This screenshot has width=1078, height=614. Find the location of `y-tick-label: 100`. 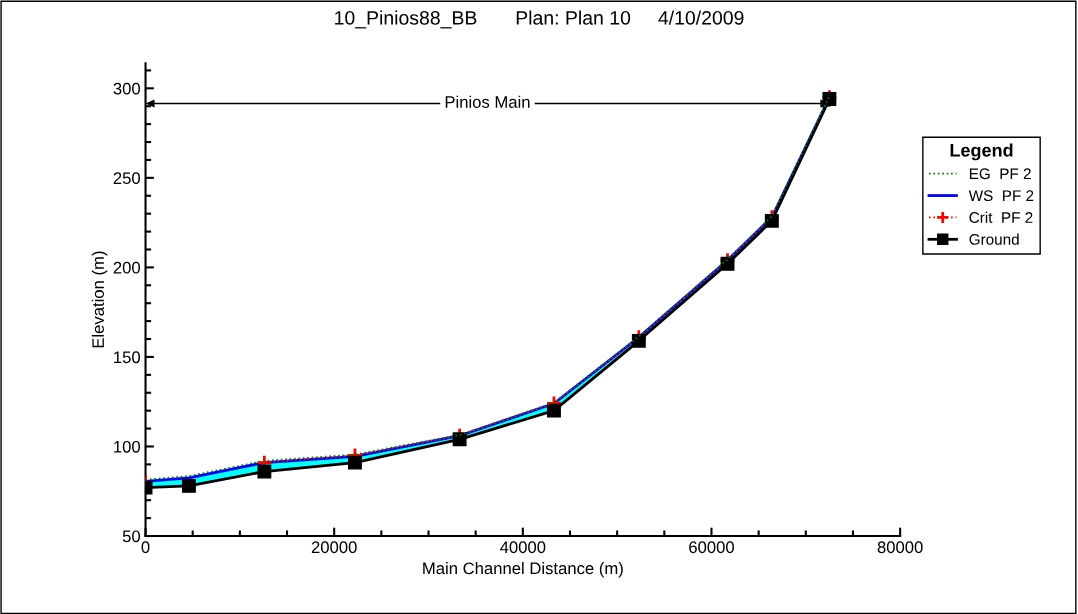

y-tick-label: 100 is located at coordinates (127, 446).